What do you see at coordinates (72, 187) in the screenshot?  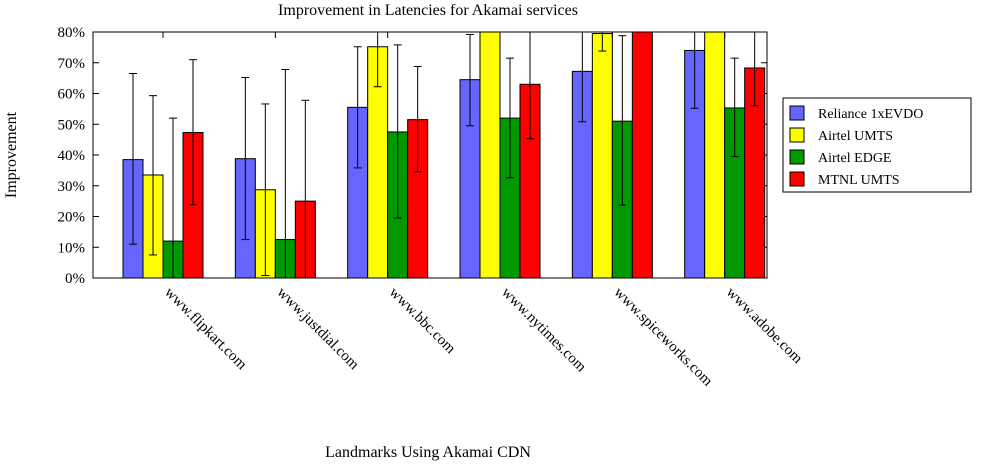 I see `y-tick-label: 30%` at bounding box center [72, 187].